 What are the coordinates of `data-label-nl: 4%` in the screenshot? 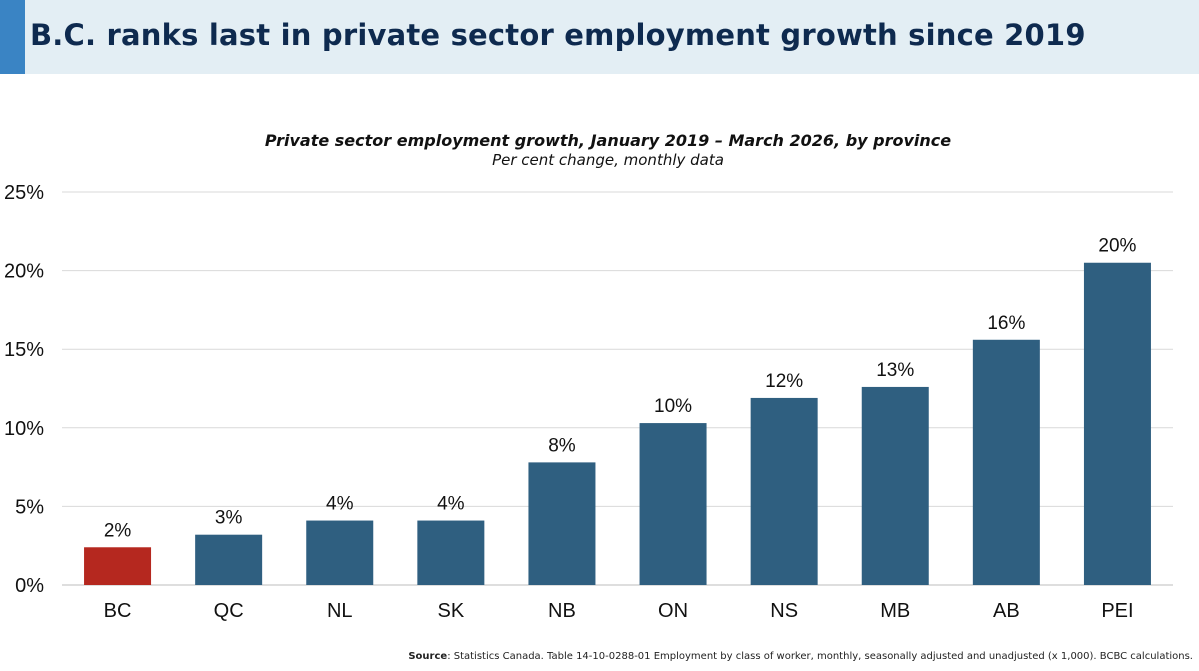 It's located at (340, 504).